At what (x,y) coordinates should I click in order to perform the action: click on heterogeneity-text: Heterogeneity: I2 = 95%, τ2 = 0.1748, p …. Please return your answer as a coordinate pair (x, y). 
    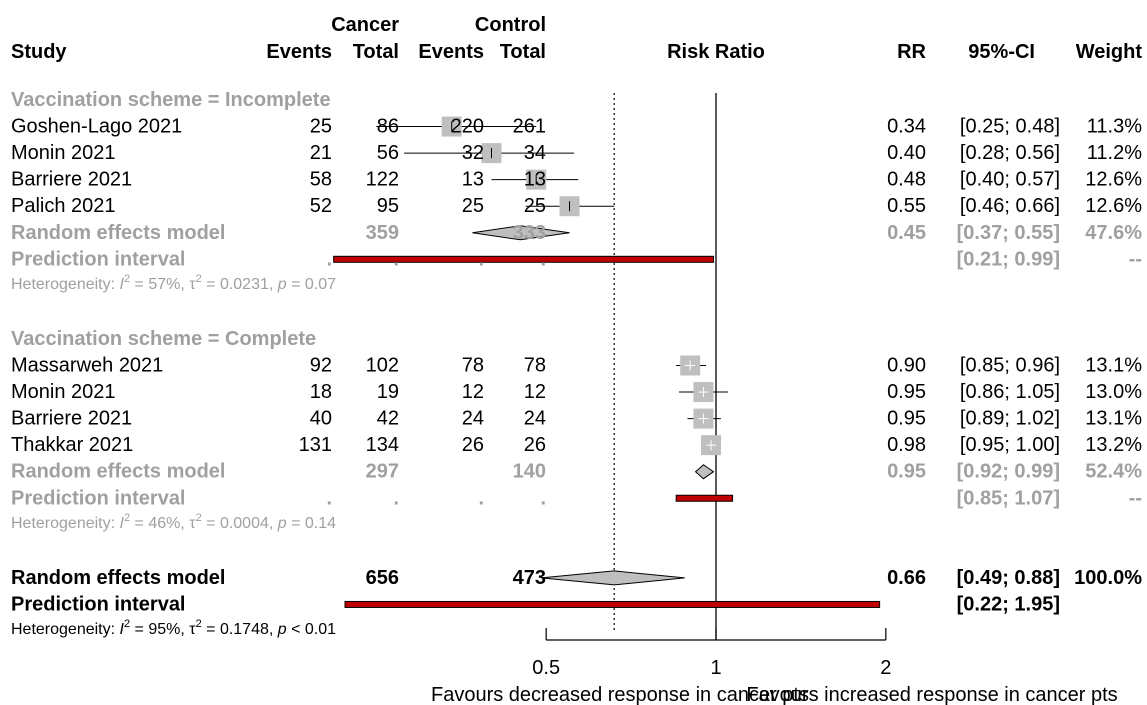
    Looking at the image, I should click on (173, 628).